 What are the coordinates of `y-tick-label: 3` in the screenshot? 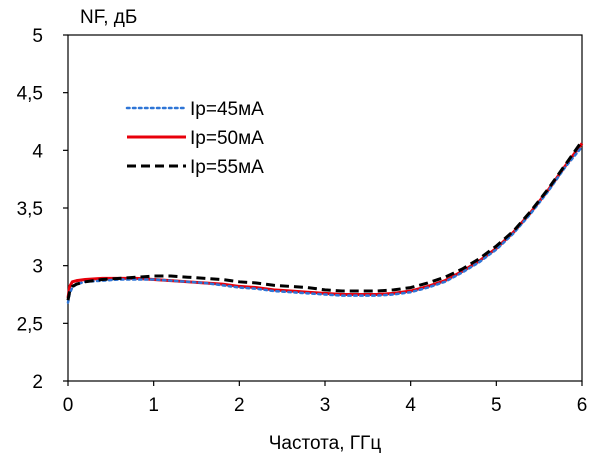 It's located at (37, 267).